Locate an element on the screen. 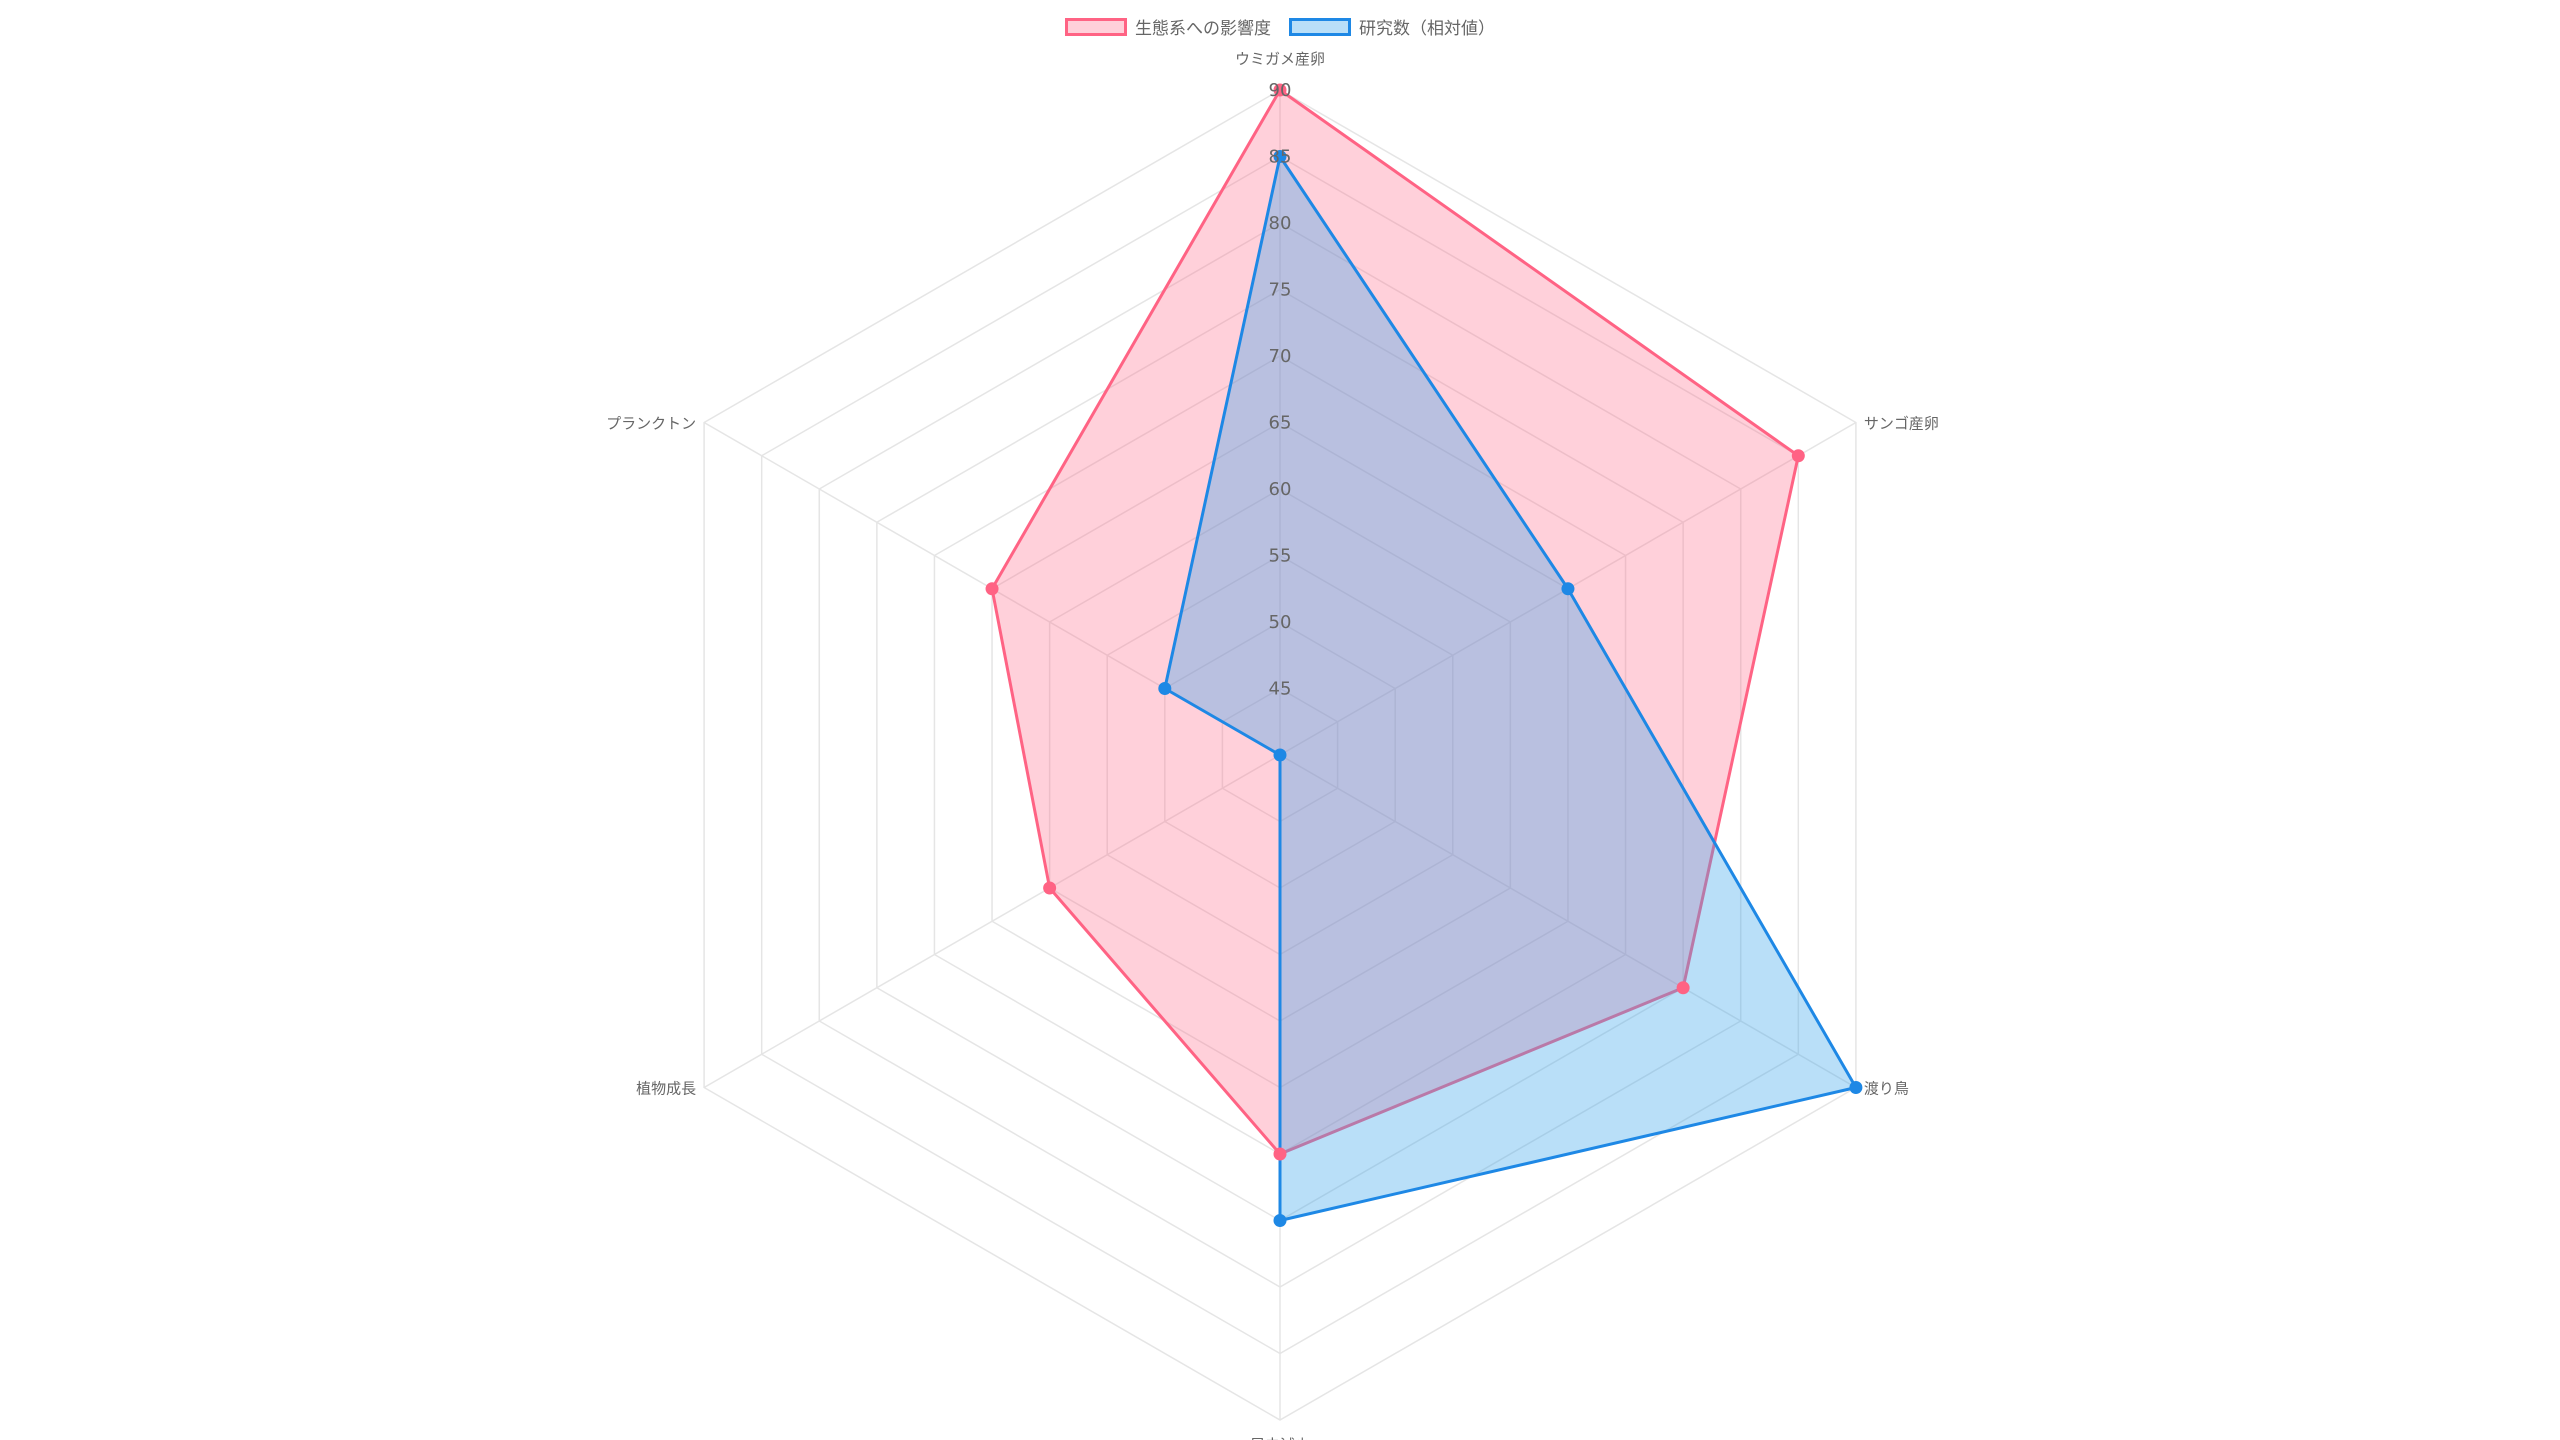 This screenshot has width=2560, height=1440. tick-label-60: 60 is located at coordinates (1280, 489).